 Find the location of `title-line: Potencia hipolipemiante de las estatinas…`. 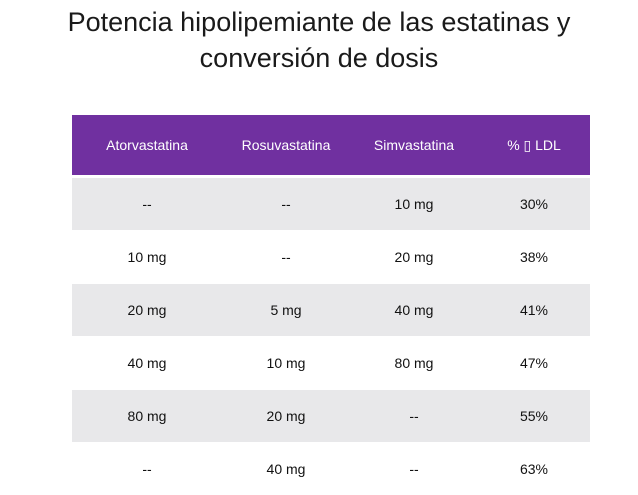

title-line: Potencia hipolipemiante de las estatinas… is located at coordinates (319, 22).